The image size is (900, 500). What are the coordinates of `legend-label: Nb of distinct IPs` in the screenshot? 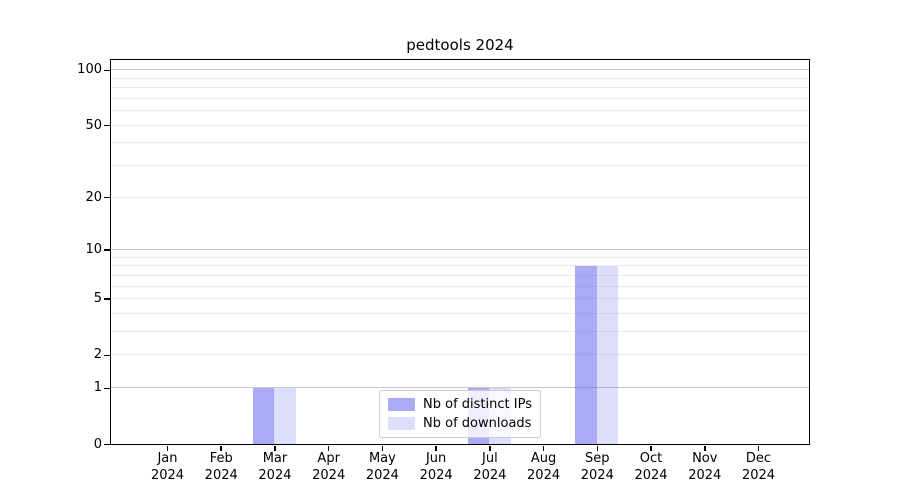 It's located at (477, 404).